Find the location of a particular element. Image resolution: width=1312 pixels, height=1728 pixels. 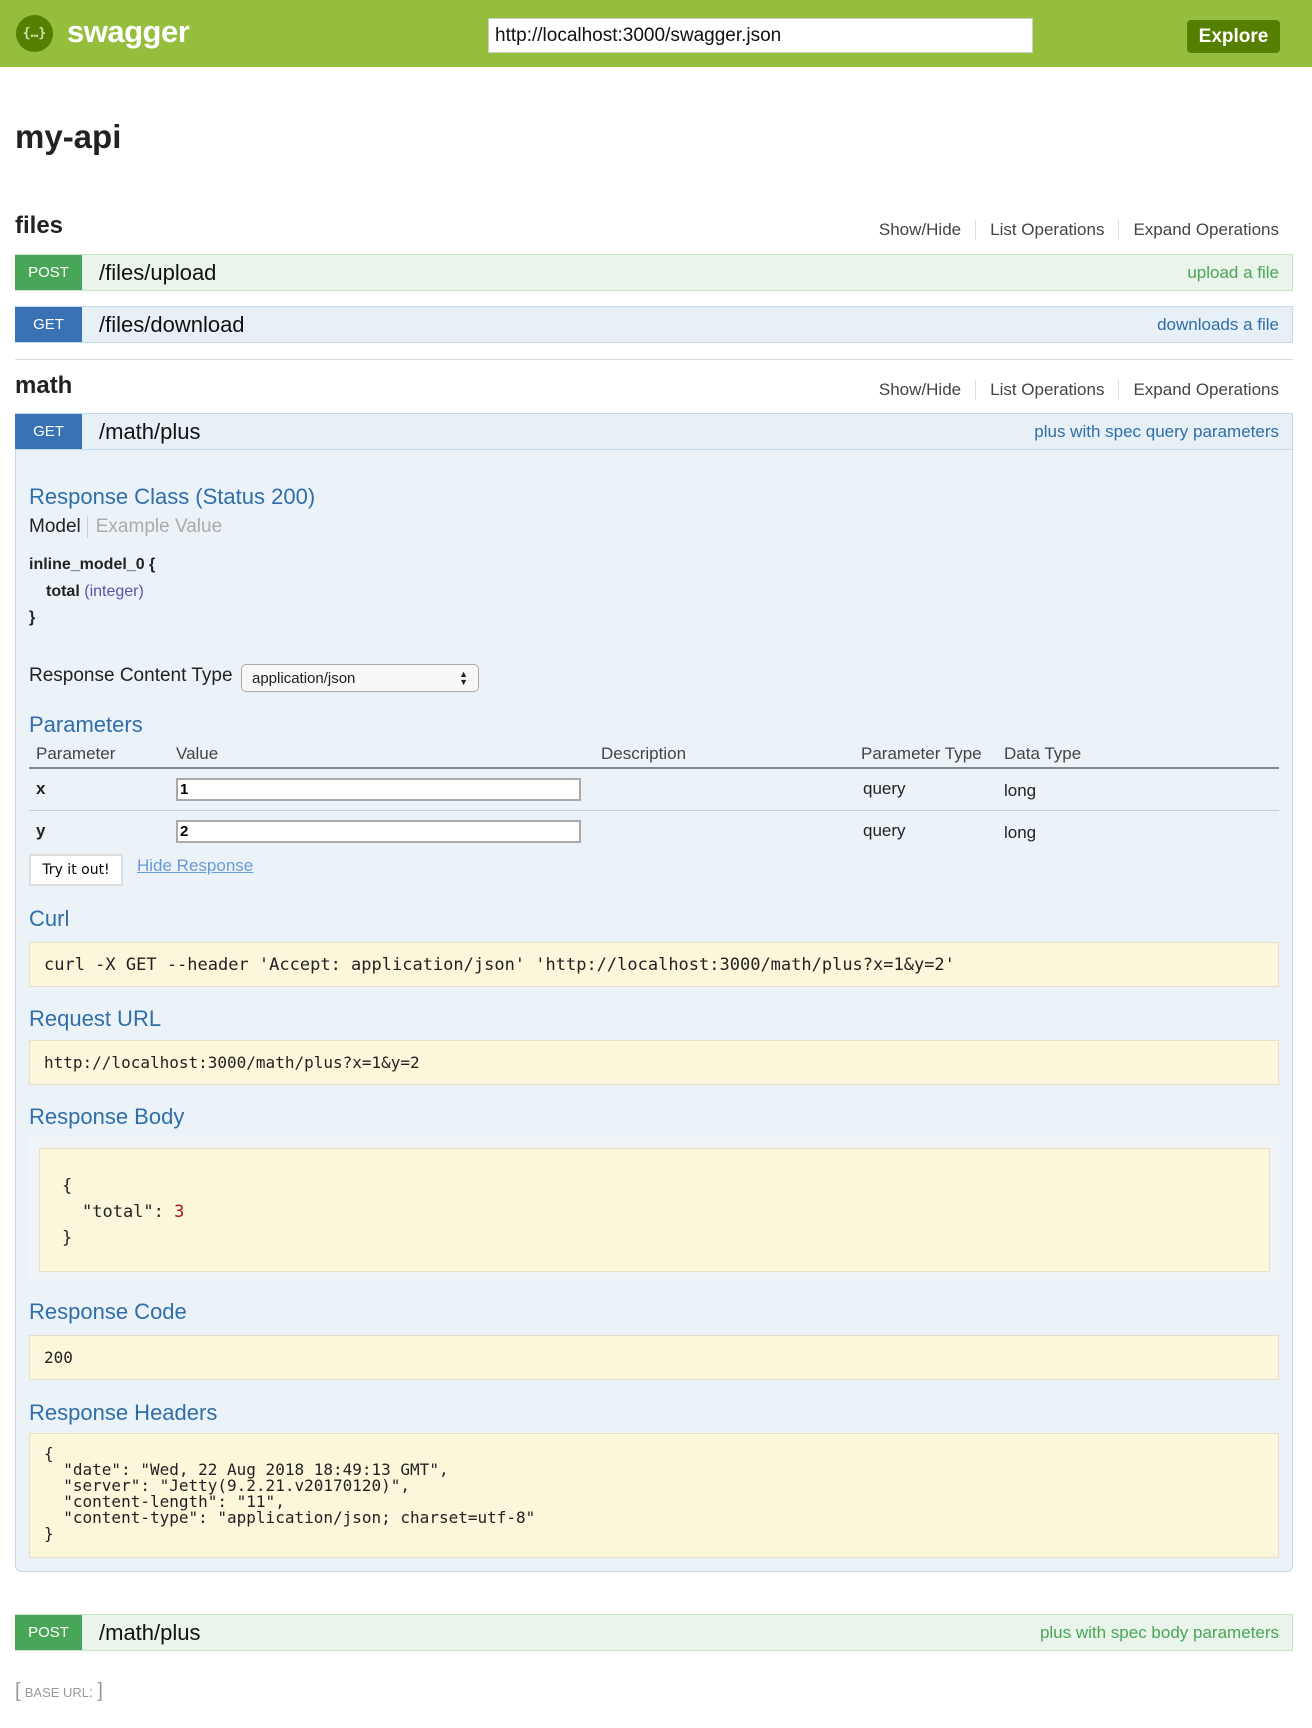

model-name: inline_model_0 { is located at coordinates (92, 564).